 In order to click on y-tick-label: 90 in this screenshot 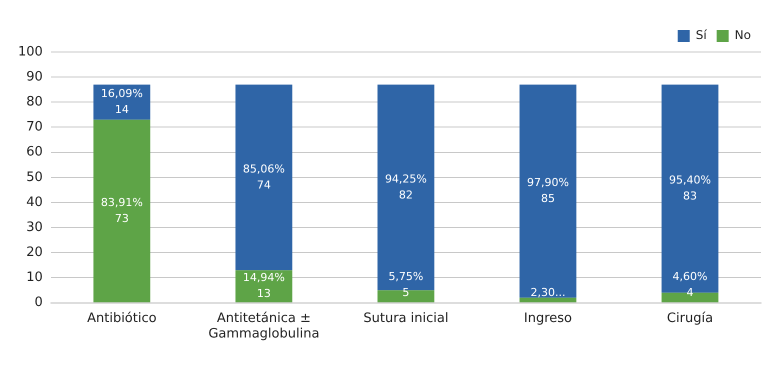, I will do `click(34, 76)`.